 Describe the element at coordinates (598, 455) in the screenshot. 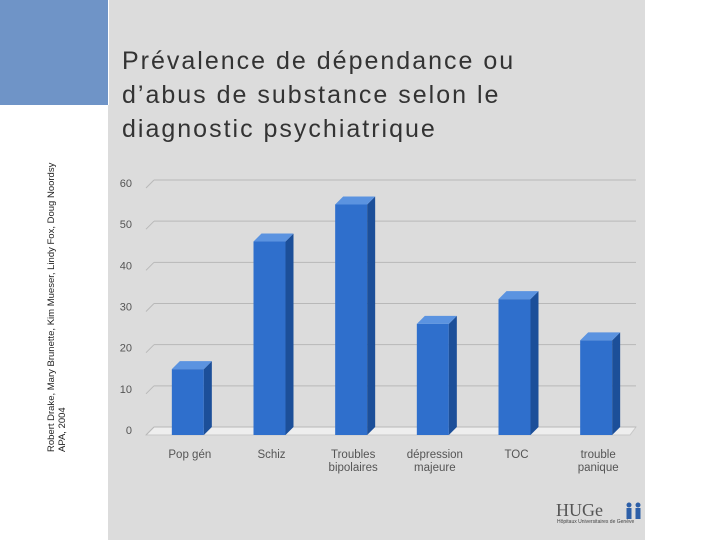

I see `x-tick-label: trouble` at that location.